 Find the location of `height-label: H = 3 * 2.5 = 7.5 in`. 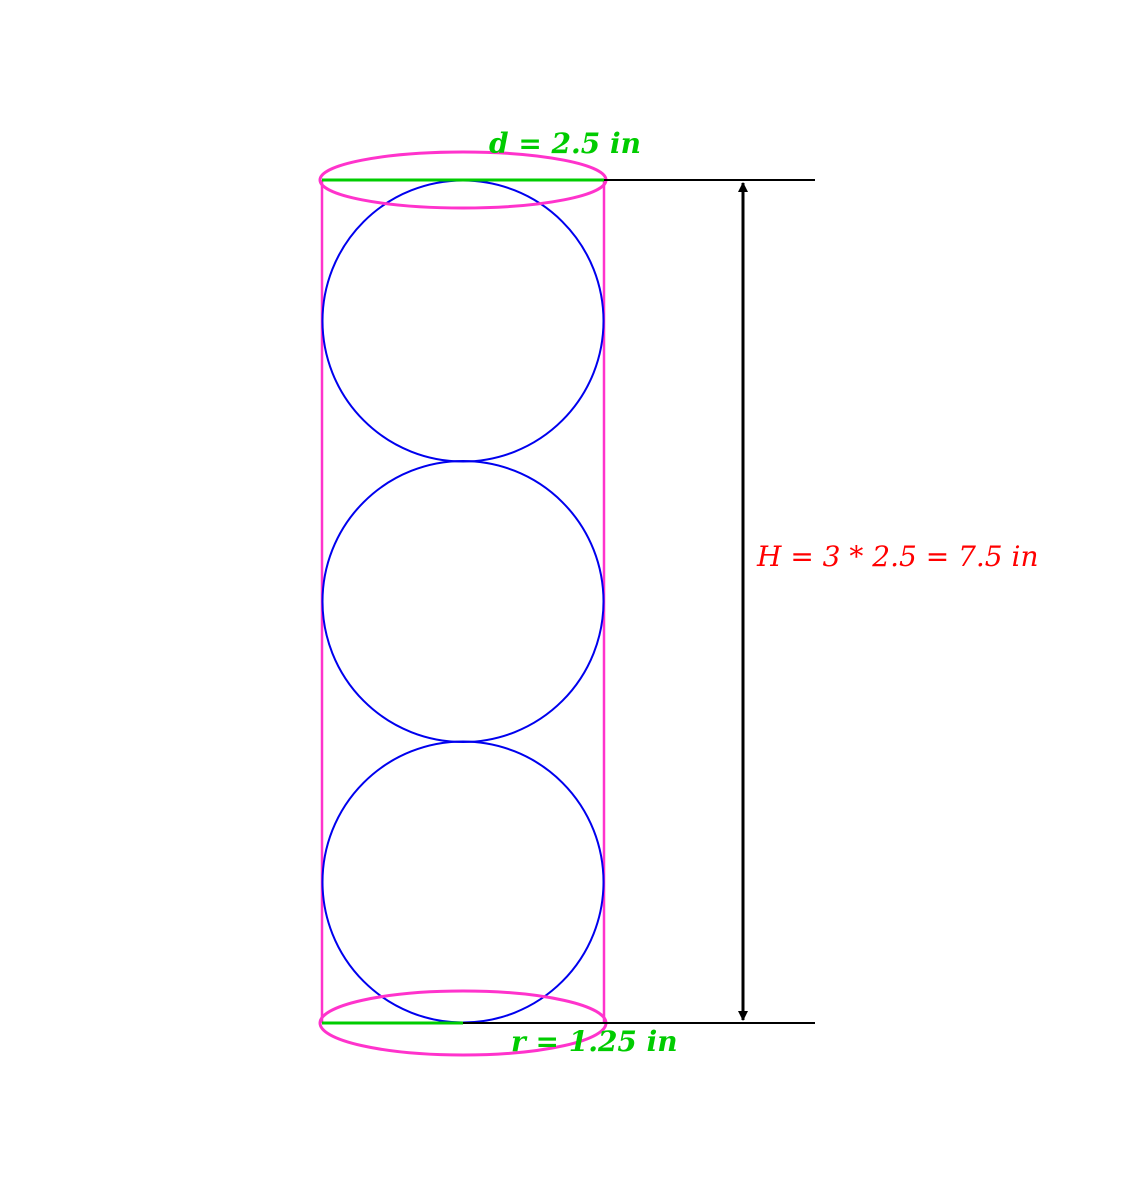

height-label: H = 3 * 2.5 = 7.5 in is located at coordinates (897, 556).